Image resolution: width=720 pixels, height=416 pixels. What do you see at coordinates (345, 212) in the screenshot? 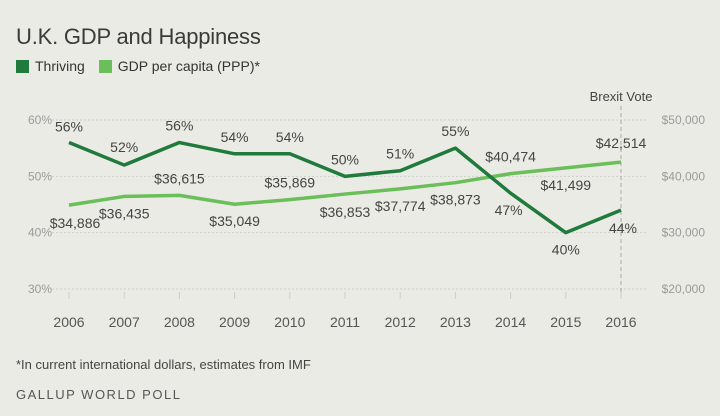
I see `data-label-gdp: $36,853` at bounding box center [345, 212].